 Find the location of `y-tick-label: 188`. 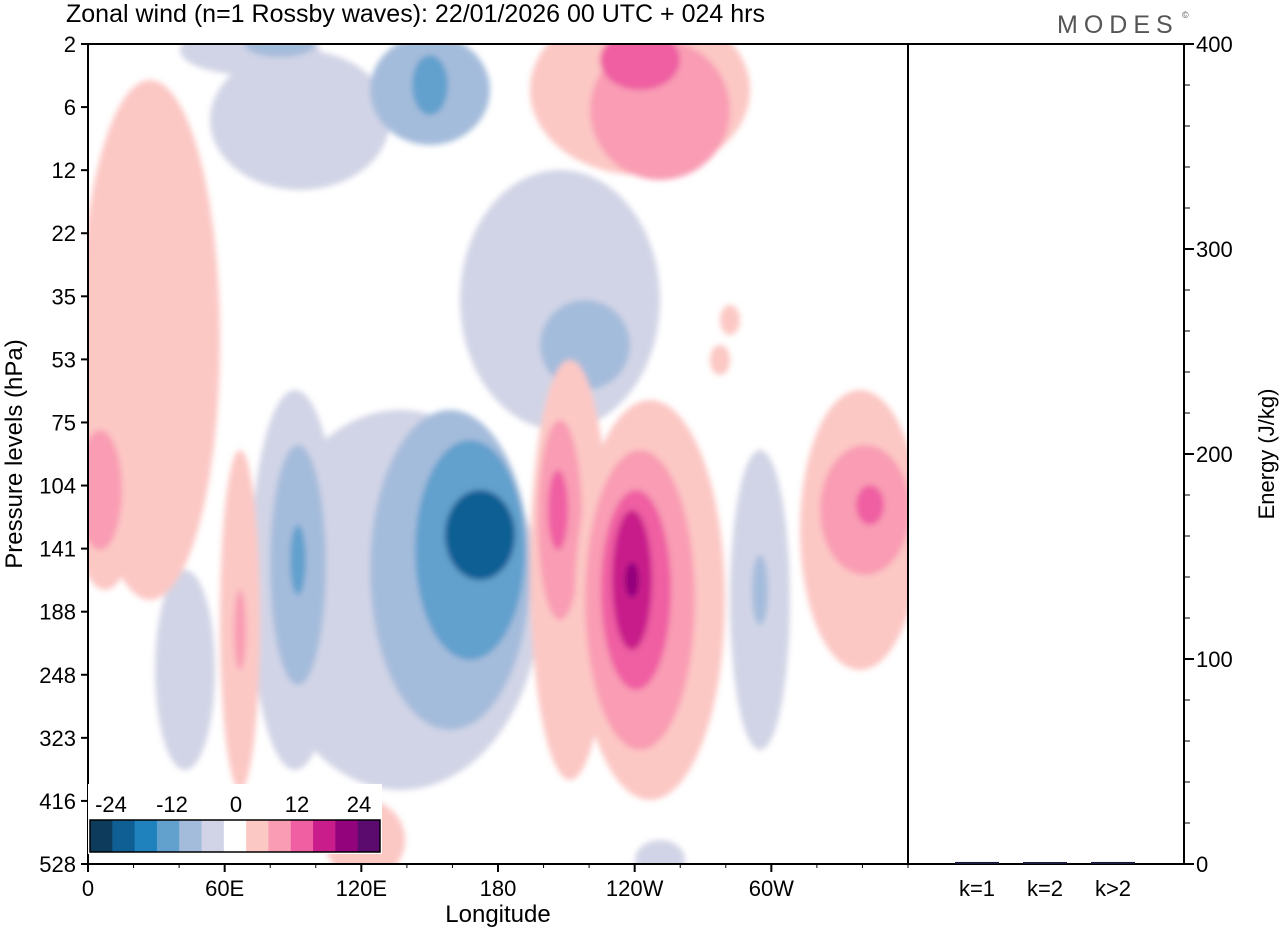

y-tick-label: 188 is located at coordinates (57, 612).